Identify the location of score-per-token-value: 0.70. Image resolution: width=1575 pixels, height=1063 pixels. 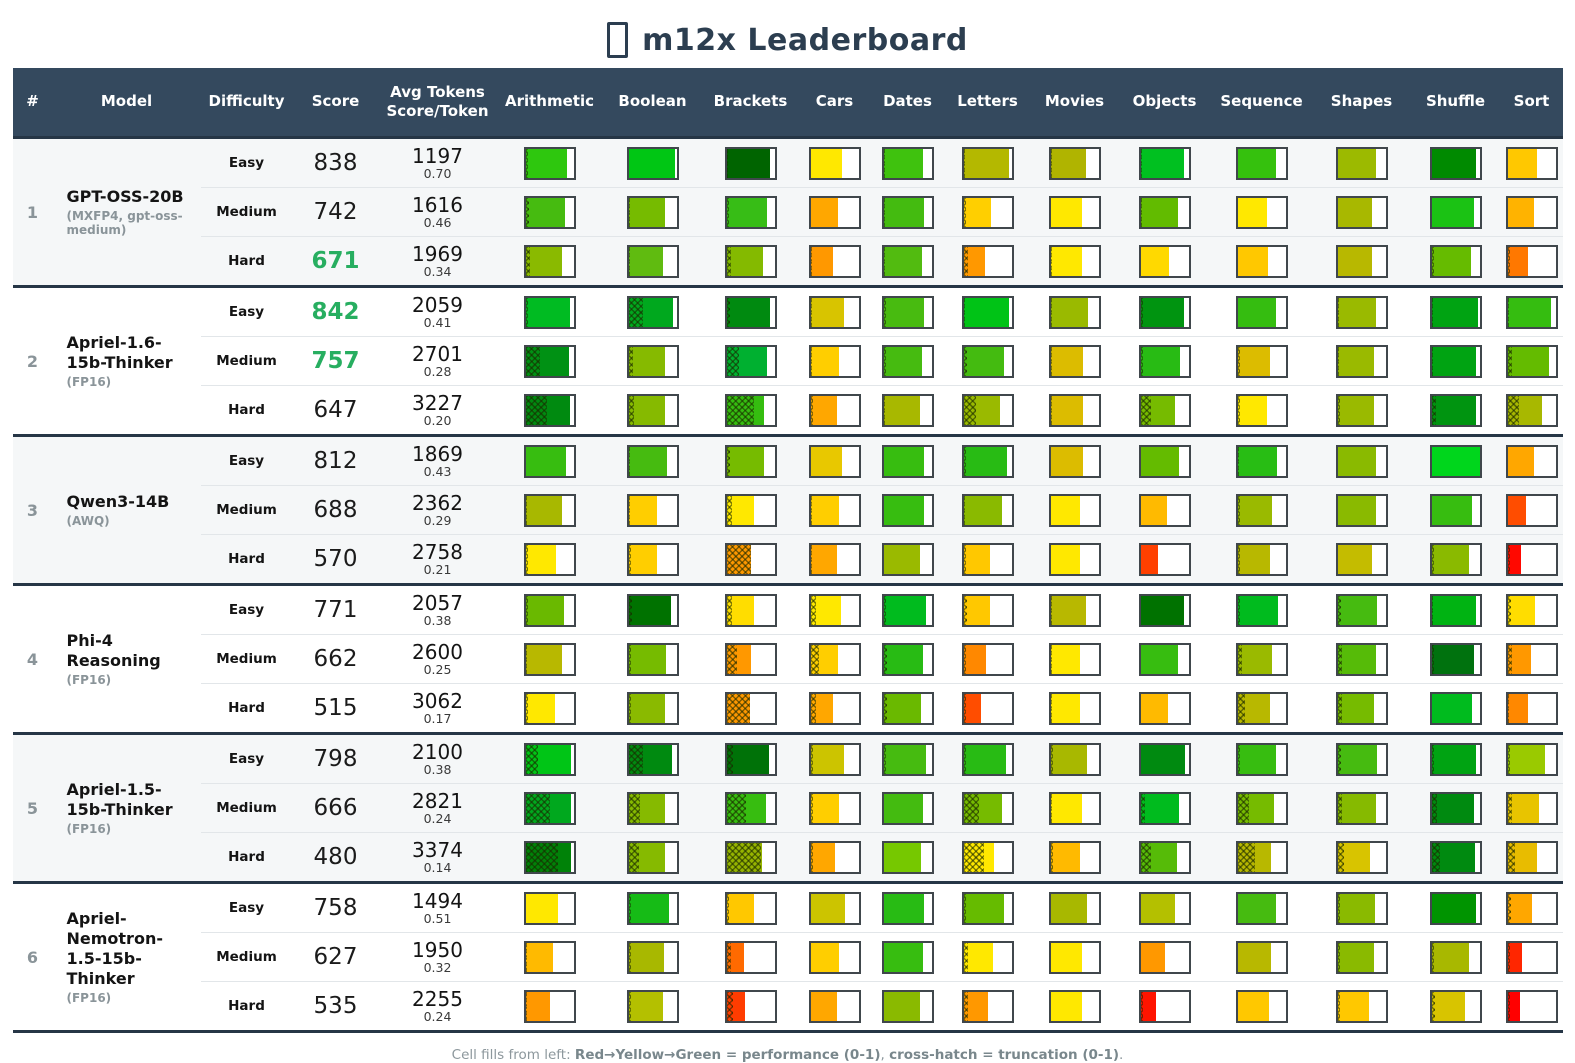
(437, 174).